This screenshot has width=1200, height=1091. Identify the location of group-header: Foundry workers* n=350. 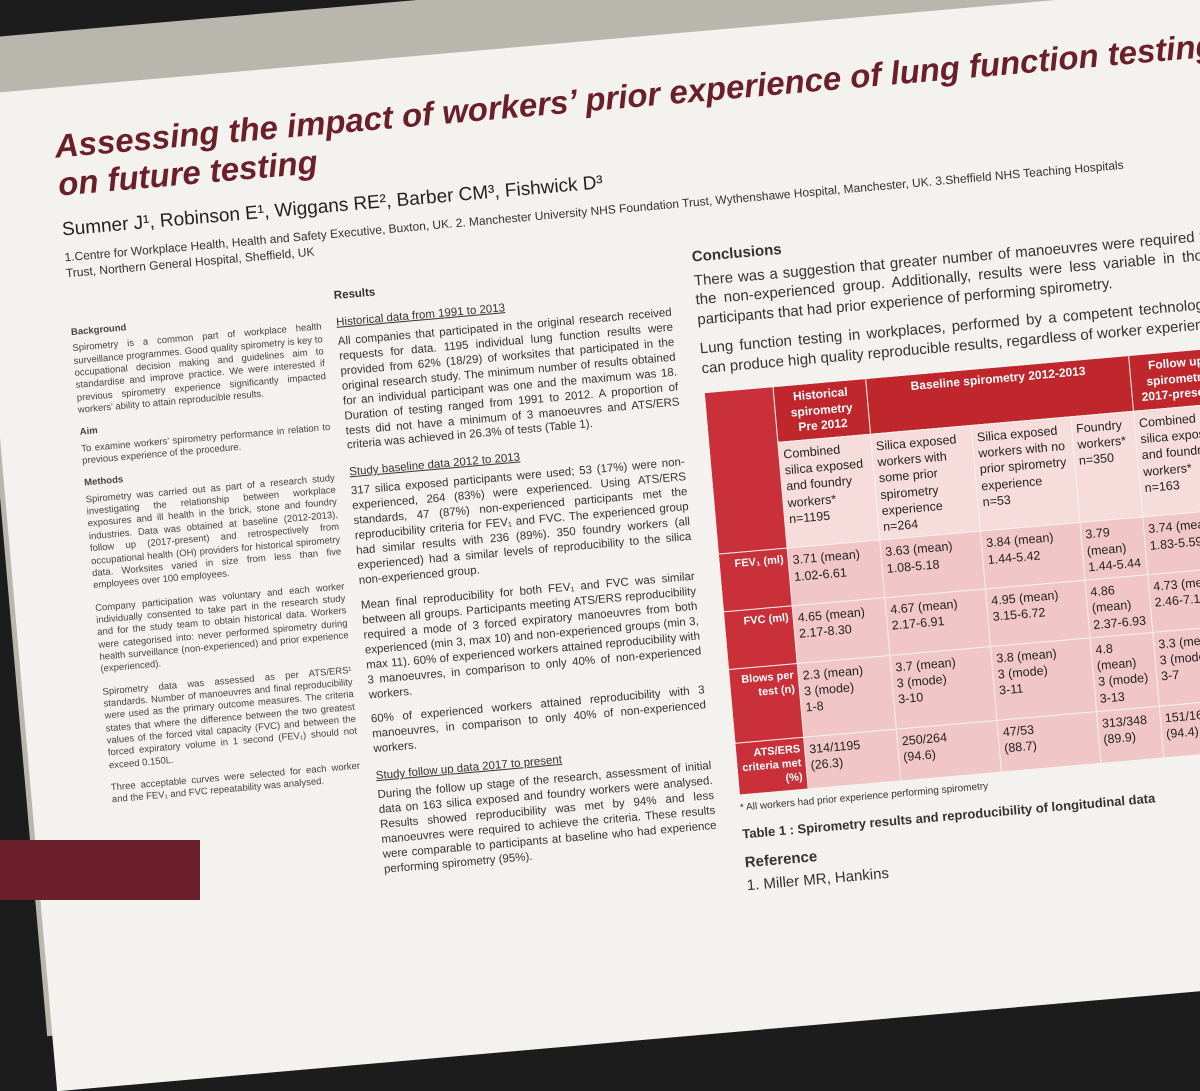
(1106, 467).